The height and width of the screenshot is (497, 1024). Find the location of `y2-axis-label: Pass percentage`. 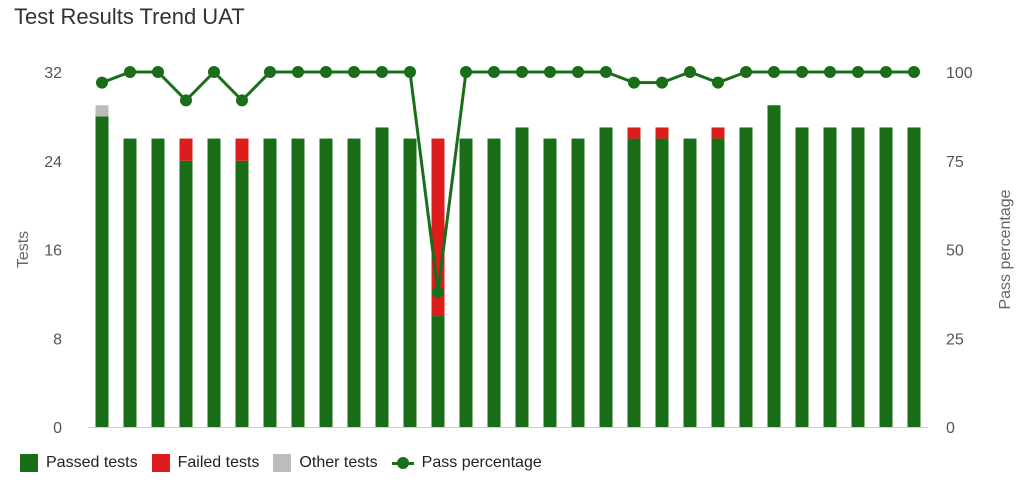

y2-axis-label: Pass percentage is located at coordinates (1005, 249).